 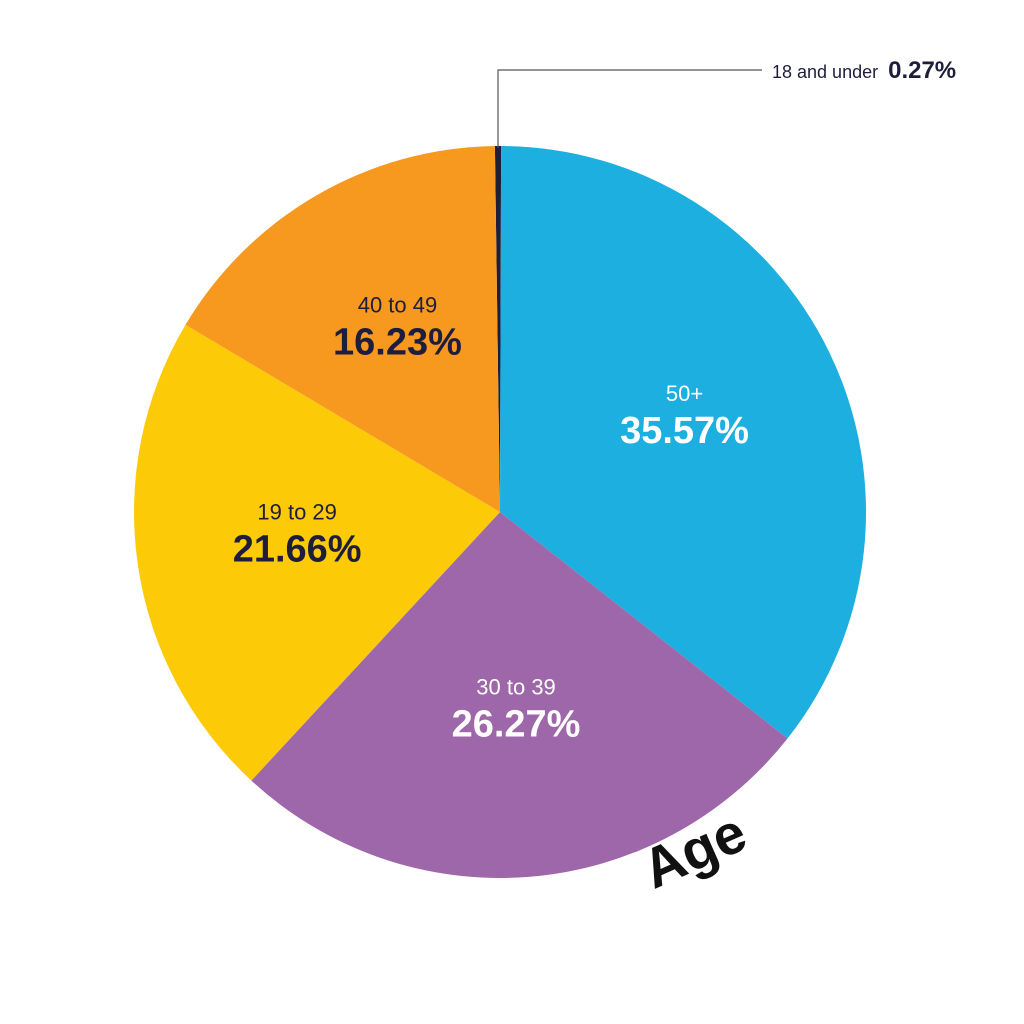 I want to click on slice-percent-30-to-39: 26.27%, so click(x=516, y=724).